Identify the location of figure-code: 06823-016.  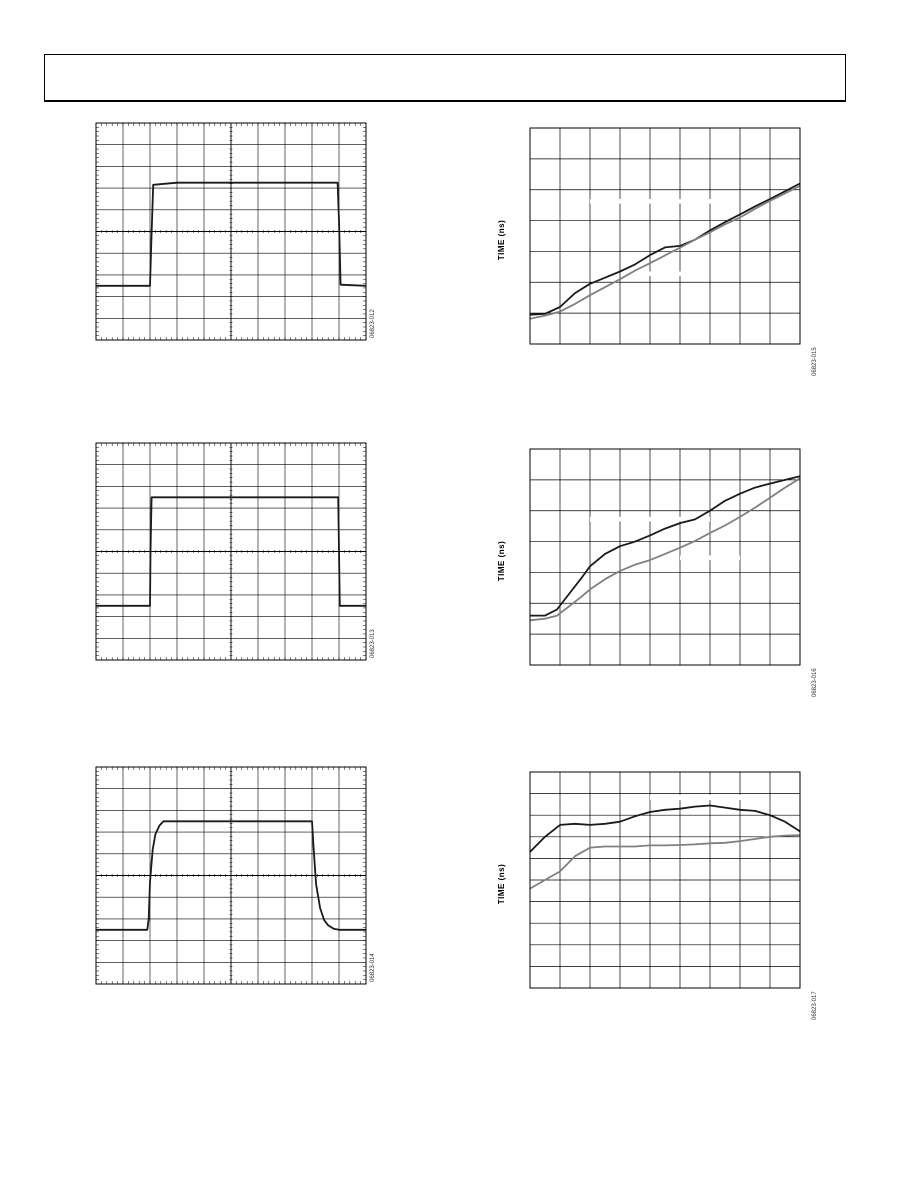
(815, 682).